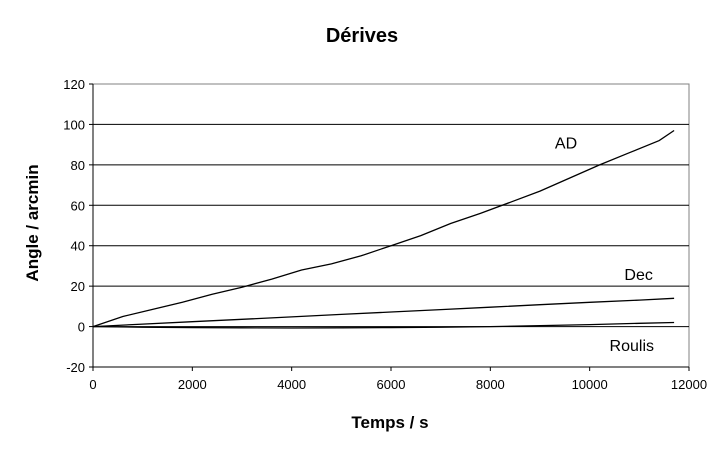 The width and height of the screenshot is (725, 453). What do you see at coordinates (78, 165) in the screenshot?
I see `y-tick-label-5: 80` at bounding box center [78, 165].